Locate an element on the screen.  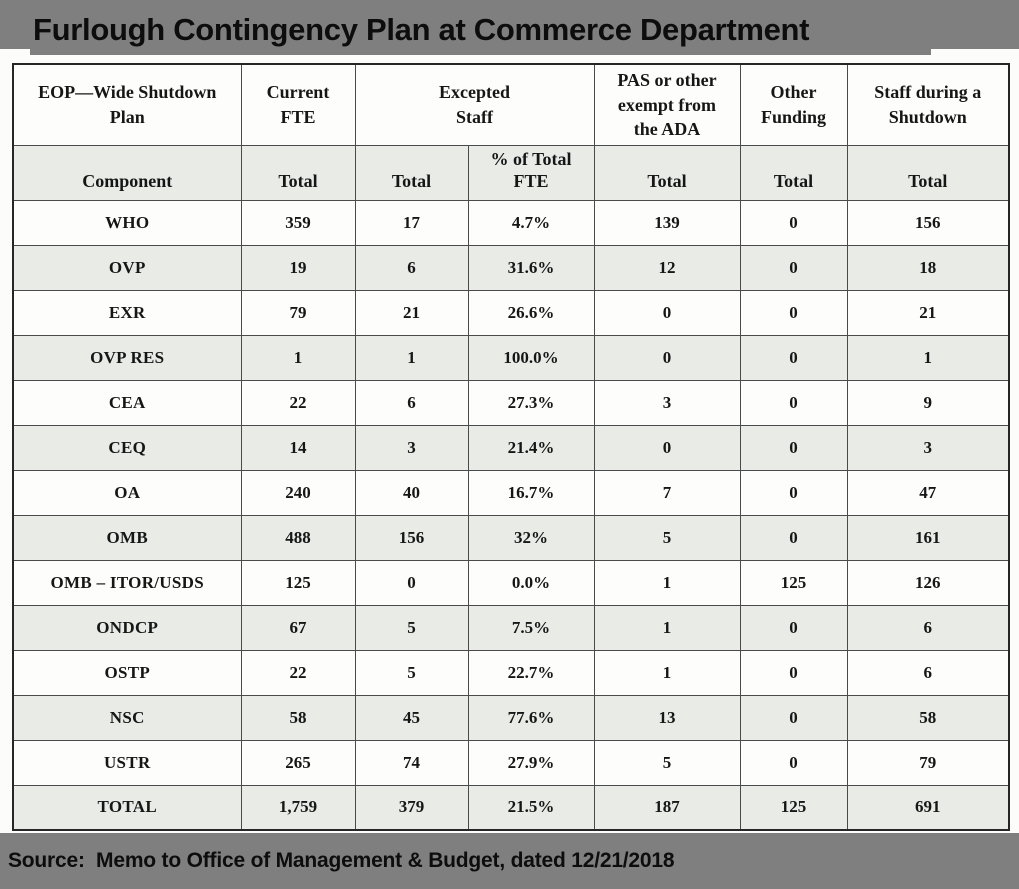
value-cell-col-3: 22.7% is located at coordinates (531, 672).